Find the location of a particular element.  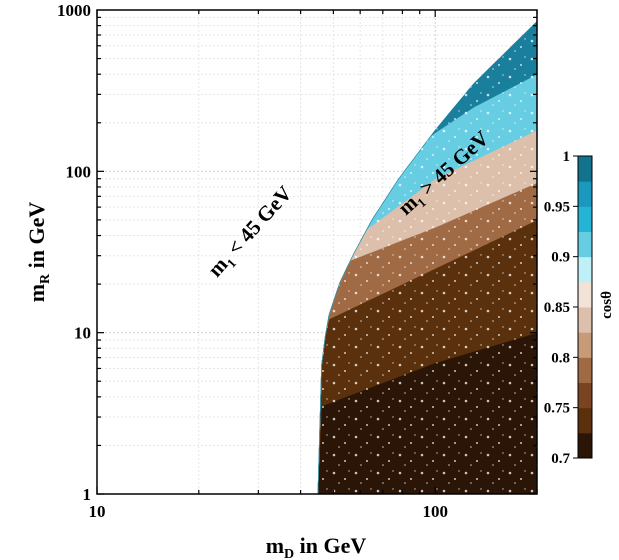

x-tick-label: 10 is located at coordinates (97, 511).